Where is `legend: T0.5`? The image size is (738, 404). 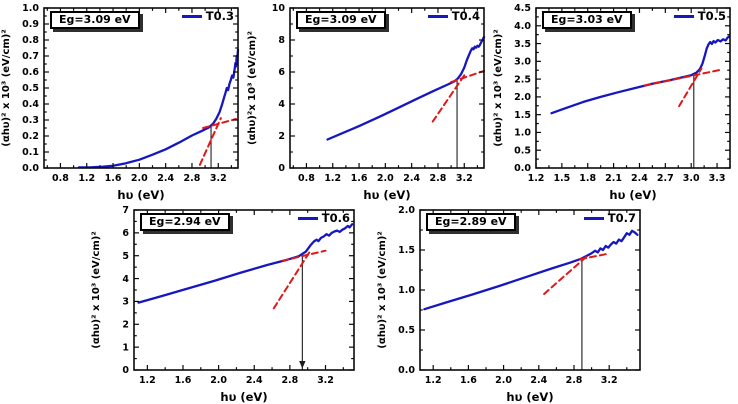 legend: T0.5 is located at coordinates (699, 16).